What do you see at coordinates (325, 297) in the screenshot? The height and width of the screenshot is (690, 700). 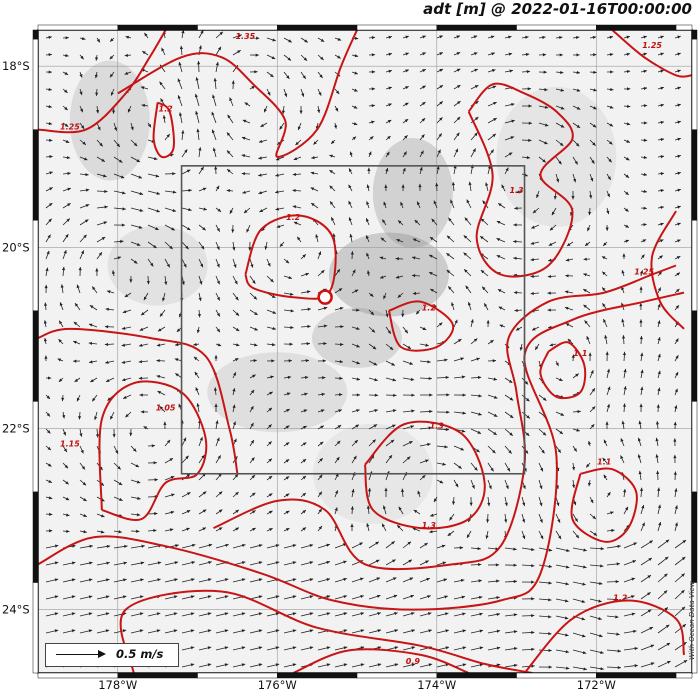 I see `station-marker` at bounding box center [325, 297].